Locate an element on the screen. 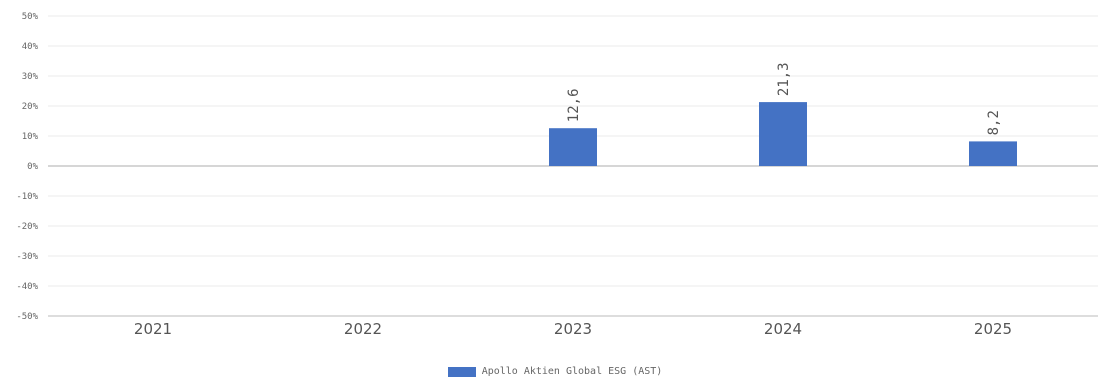  data-label: 12,6 is located at coordinates (574, 105).